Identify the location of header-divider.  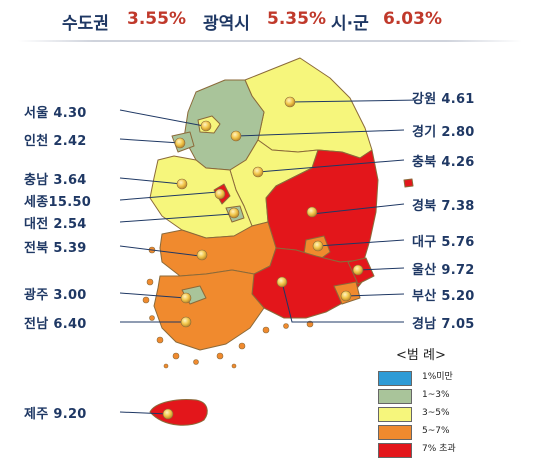
(270, 41).